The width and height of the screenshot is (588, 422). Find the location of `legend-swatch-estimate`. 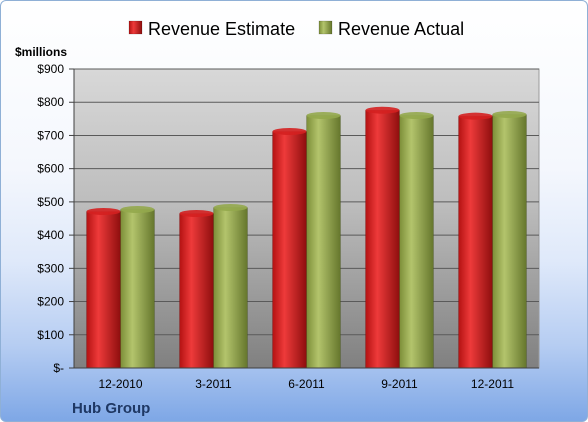

legend-swatch-estimate is located at coordinates (135, 27).